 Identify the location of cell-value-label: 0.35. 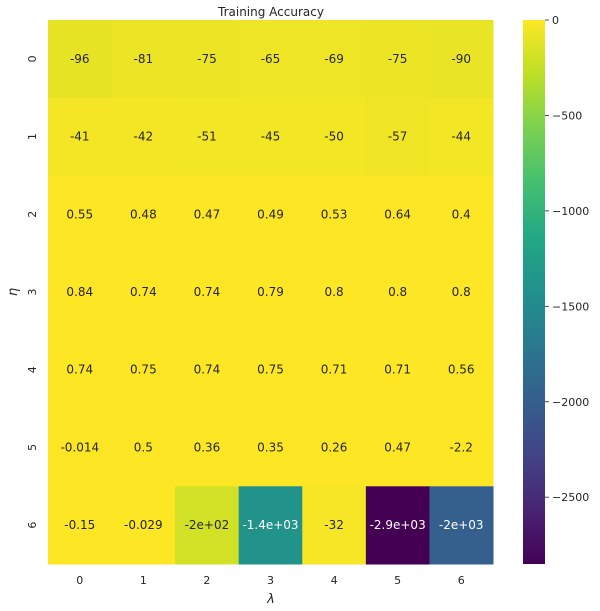
(270, 447).